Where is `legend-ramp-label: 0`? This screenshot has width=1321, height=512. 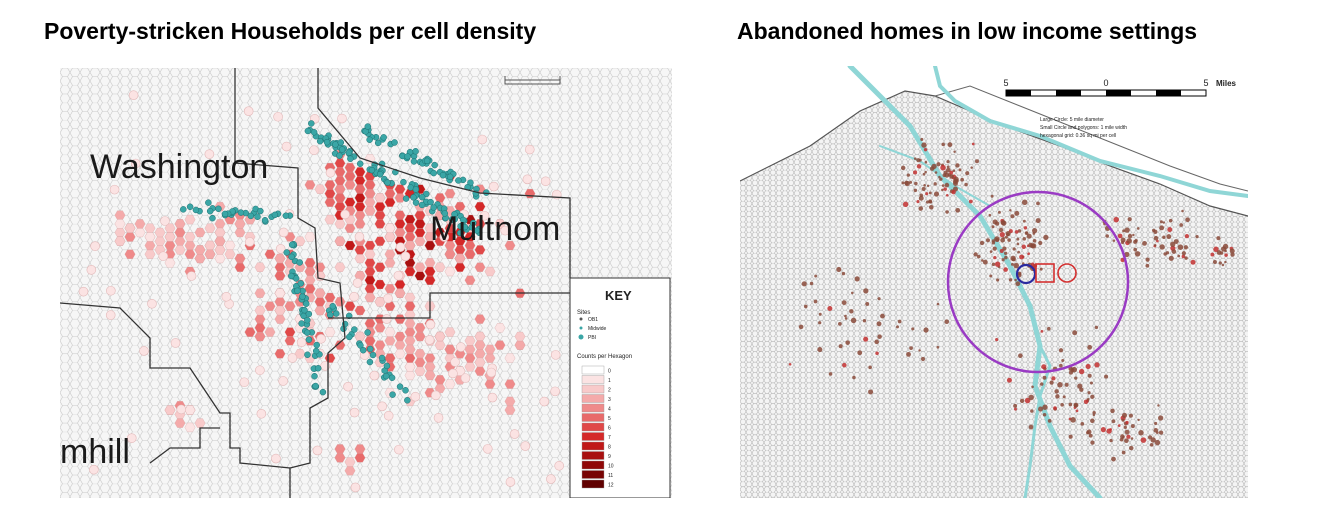 legend-ramp-label: 0 is located at coordinates (609, 372).